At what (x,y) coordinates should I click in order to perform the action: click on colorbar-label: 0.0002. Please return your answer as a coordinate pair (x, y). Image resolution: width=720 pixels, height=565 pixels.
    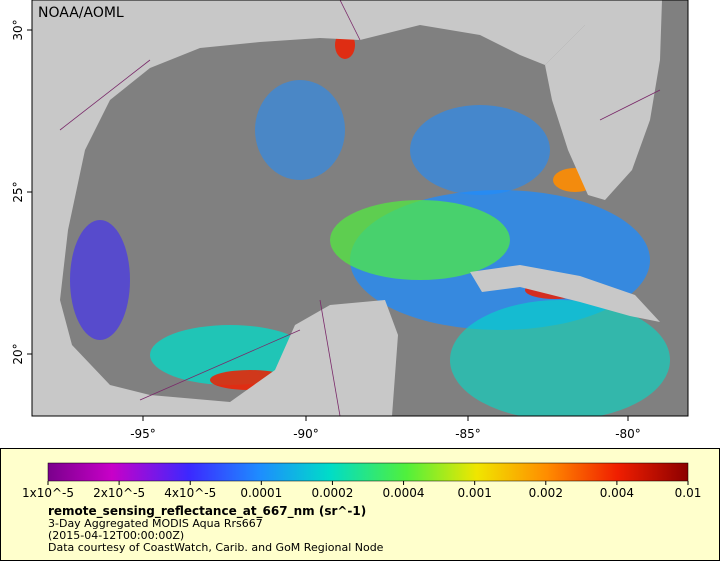
    Looking at the image, I should click on (332, 493).